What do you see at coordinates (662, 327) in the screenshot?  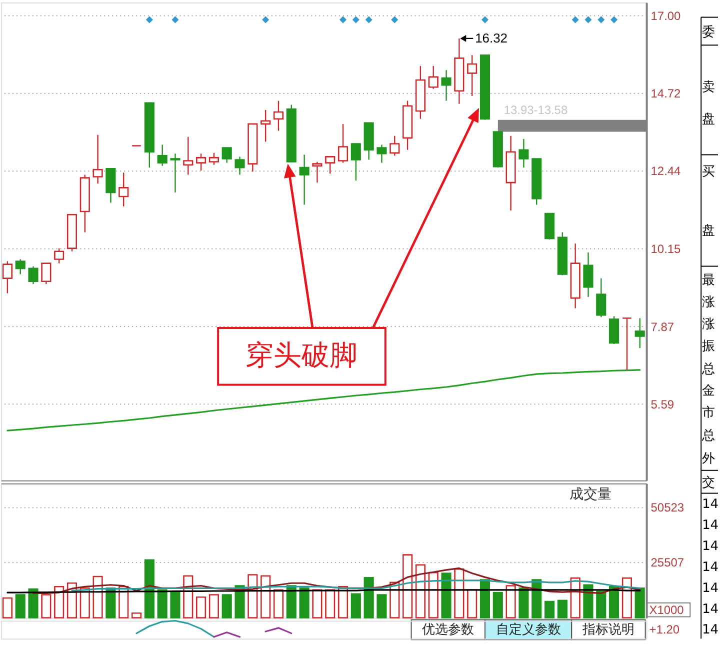 I see `y-tick-label: 7.87` at bounding box center [662, 327].